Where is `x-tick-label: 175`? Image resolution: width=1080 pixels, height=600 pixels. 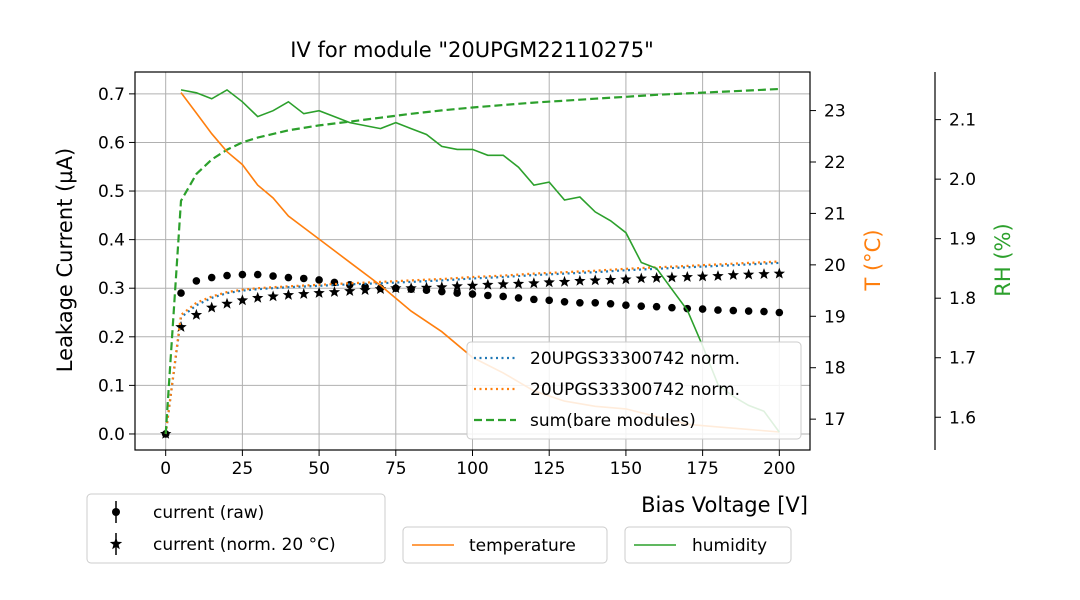
x-tick-label: 175 is located at coordinates (702, 469).